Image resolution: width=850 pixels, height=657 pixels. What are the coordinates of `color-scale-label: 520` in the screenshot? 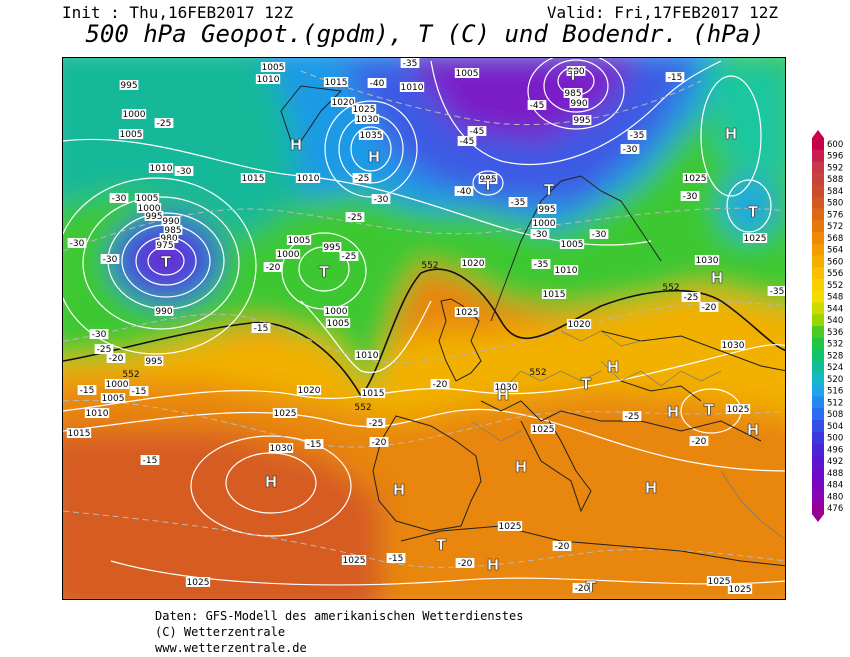 It's located at (835, 380).